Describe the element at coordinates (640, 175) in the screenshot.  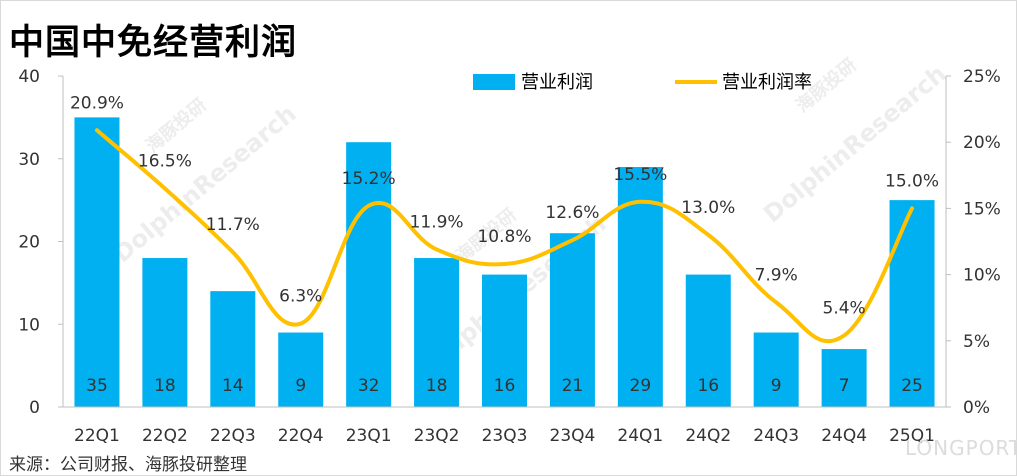
I see `margin-label: 15.5%` at that location.